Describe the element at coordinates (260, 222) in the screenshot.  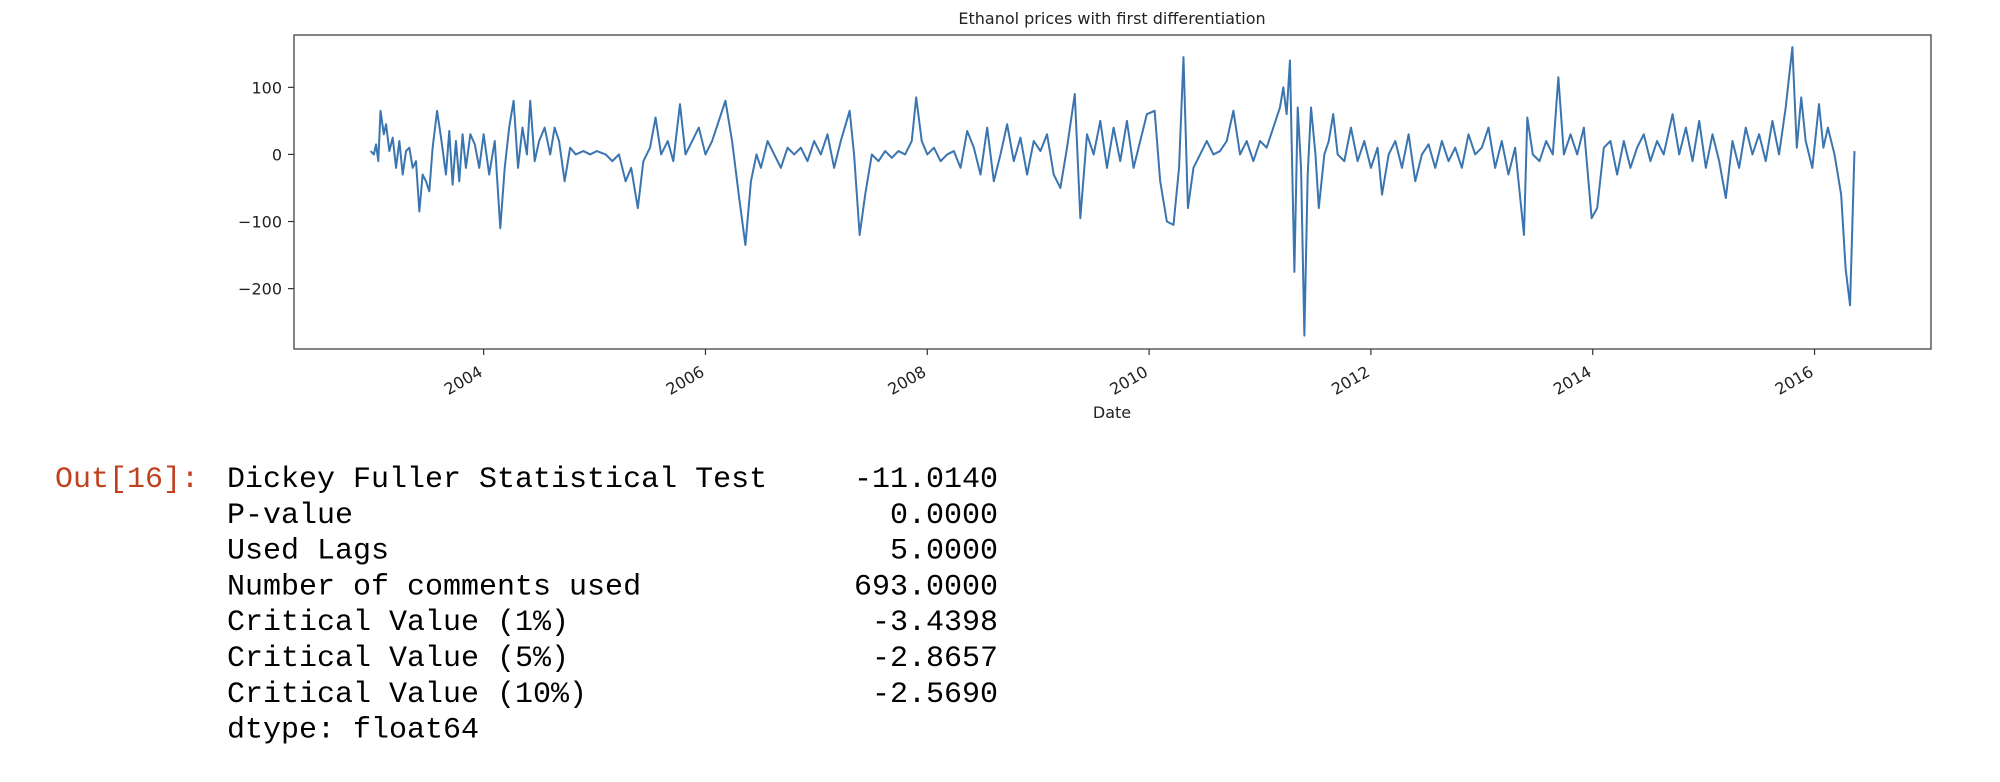
I see `y-tick-label: −100` at that location.